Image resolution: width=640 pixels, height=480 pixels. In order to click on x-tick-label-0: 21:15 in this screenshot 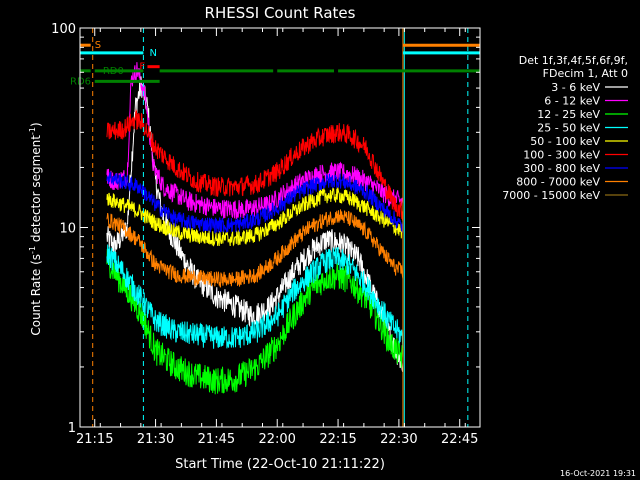, I will do `click(94, 439)`.